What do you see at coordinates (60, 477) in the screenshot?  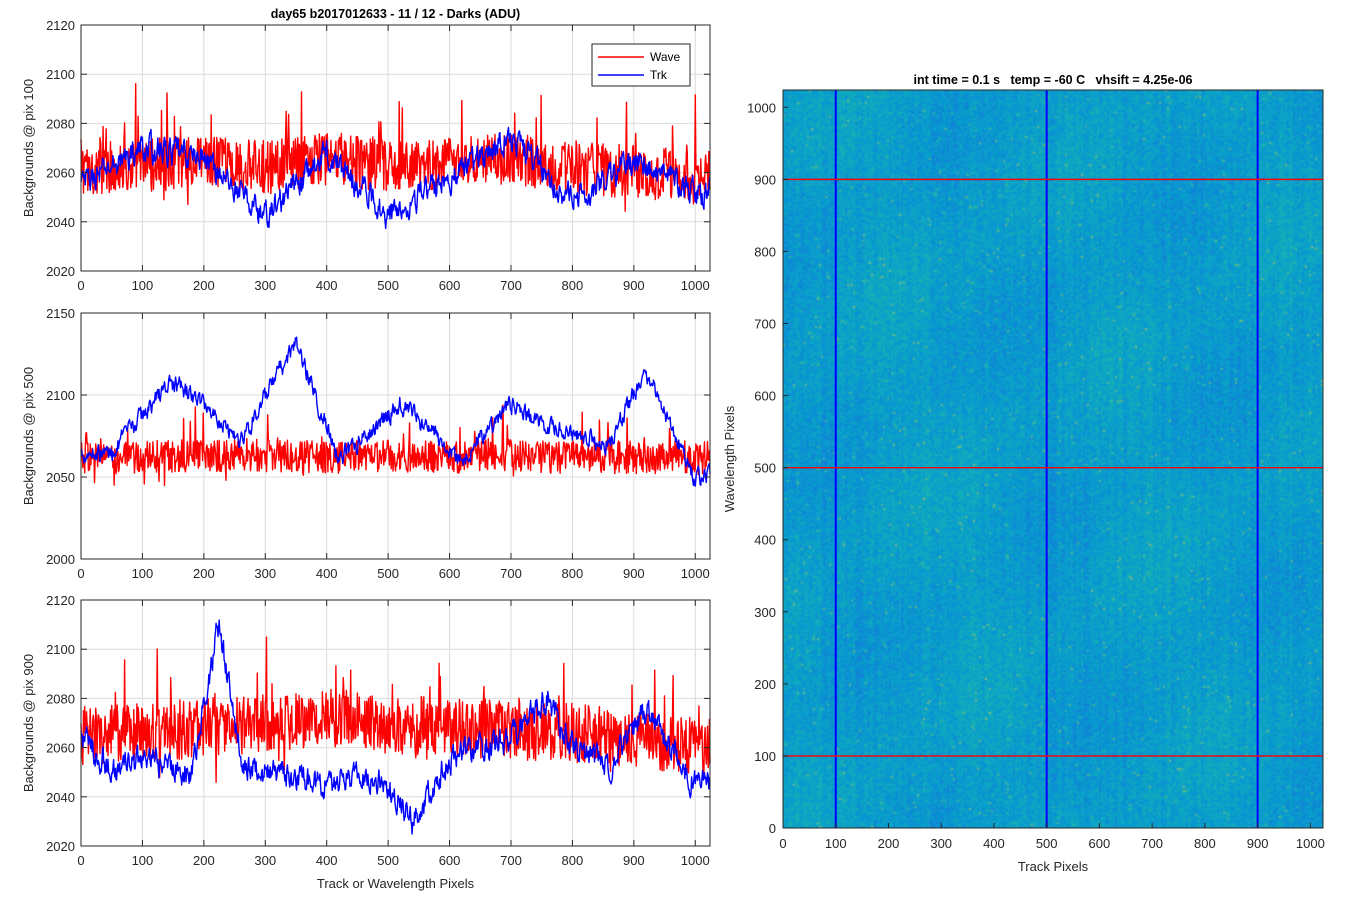 I see `y-tick-label: 2050` at bounding box center [60, 477].